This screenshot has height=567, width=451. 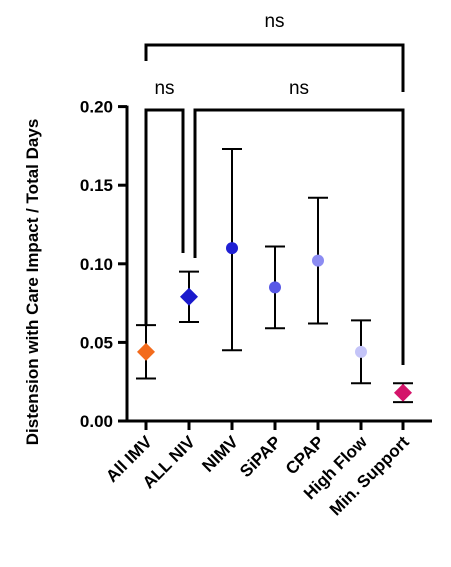 What do you see at coordinates (96, 342) in the screenshot?
I see `y-tick-label: 0.05` at bounding box center [96, 342].